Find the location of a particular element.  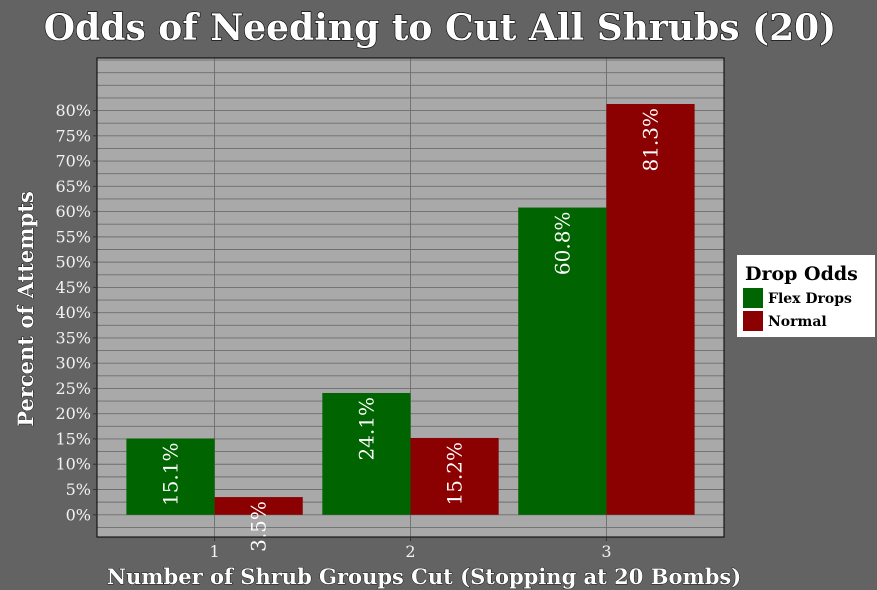

y-tick-label: 30% is located at coordinates (73, 363).